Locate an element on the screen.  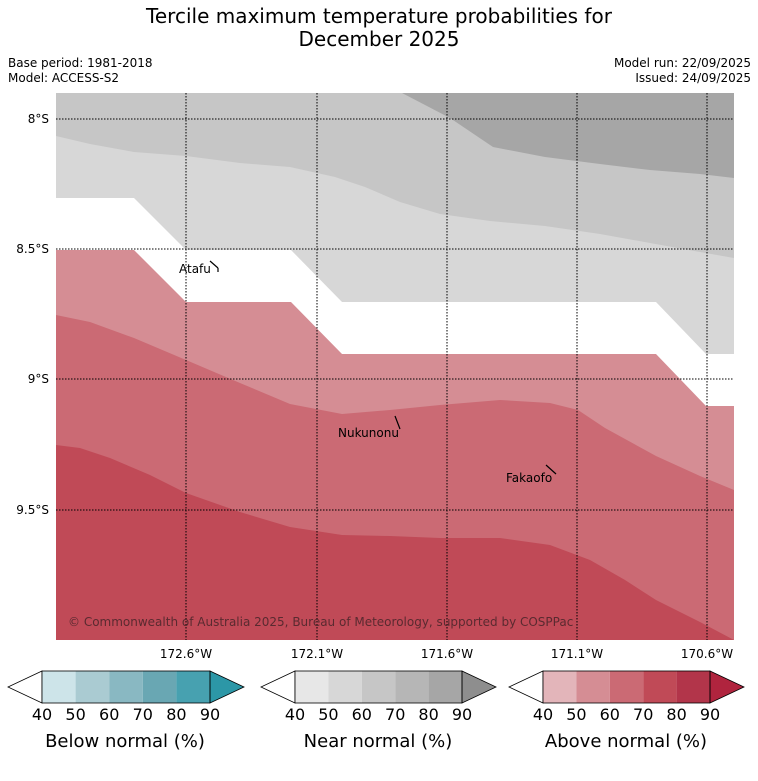
issued-date: Issued: 24/09/2025 is located at coordinates (693, 78).